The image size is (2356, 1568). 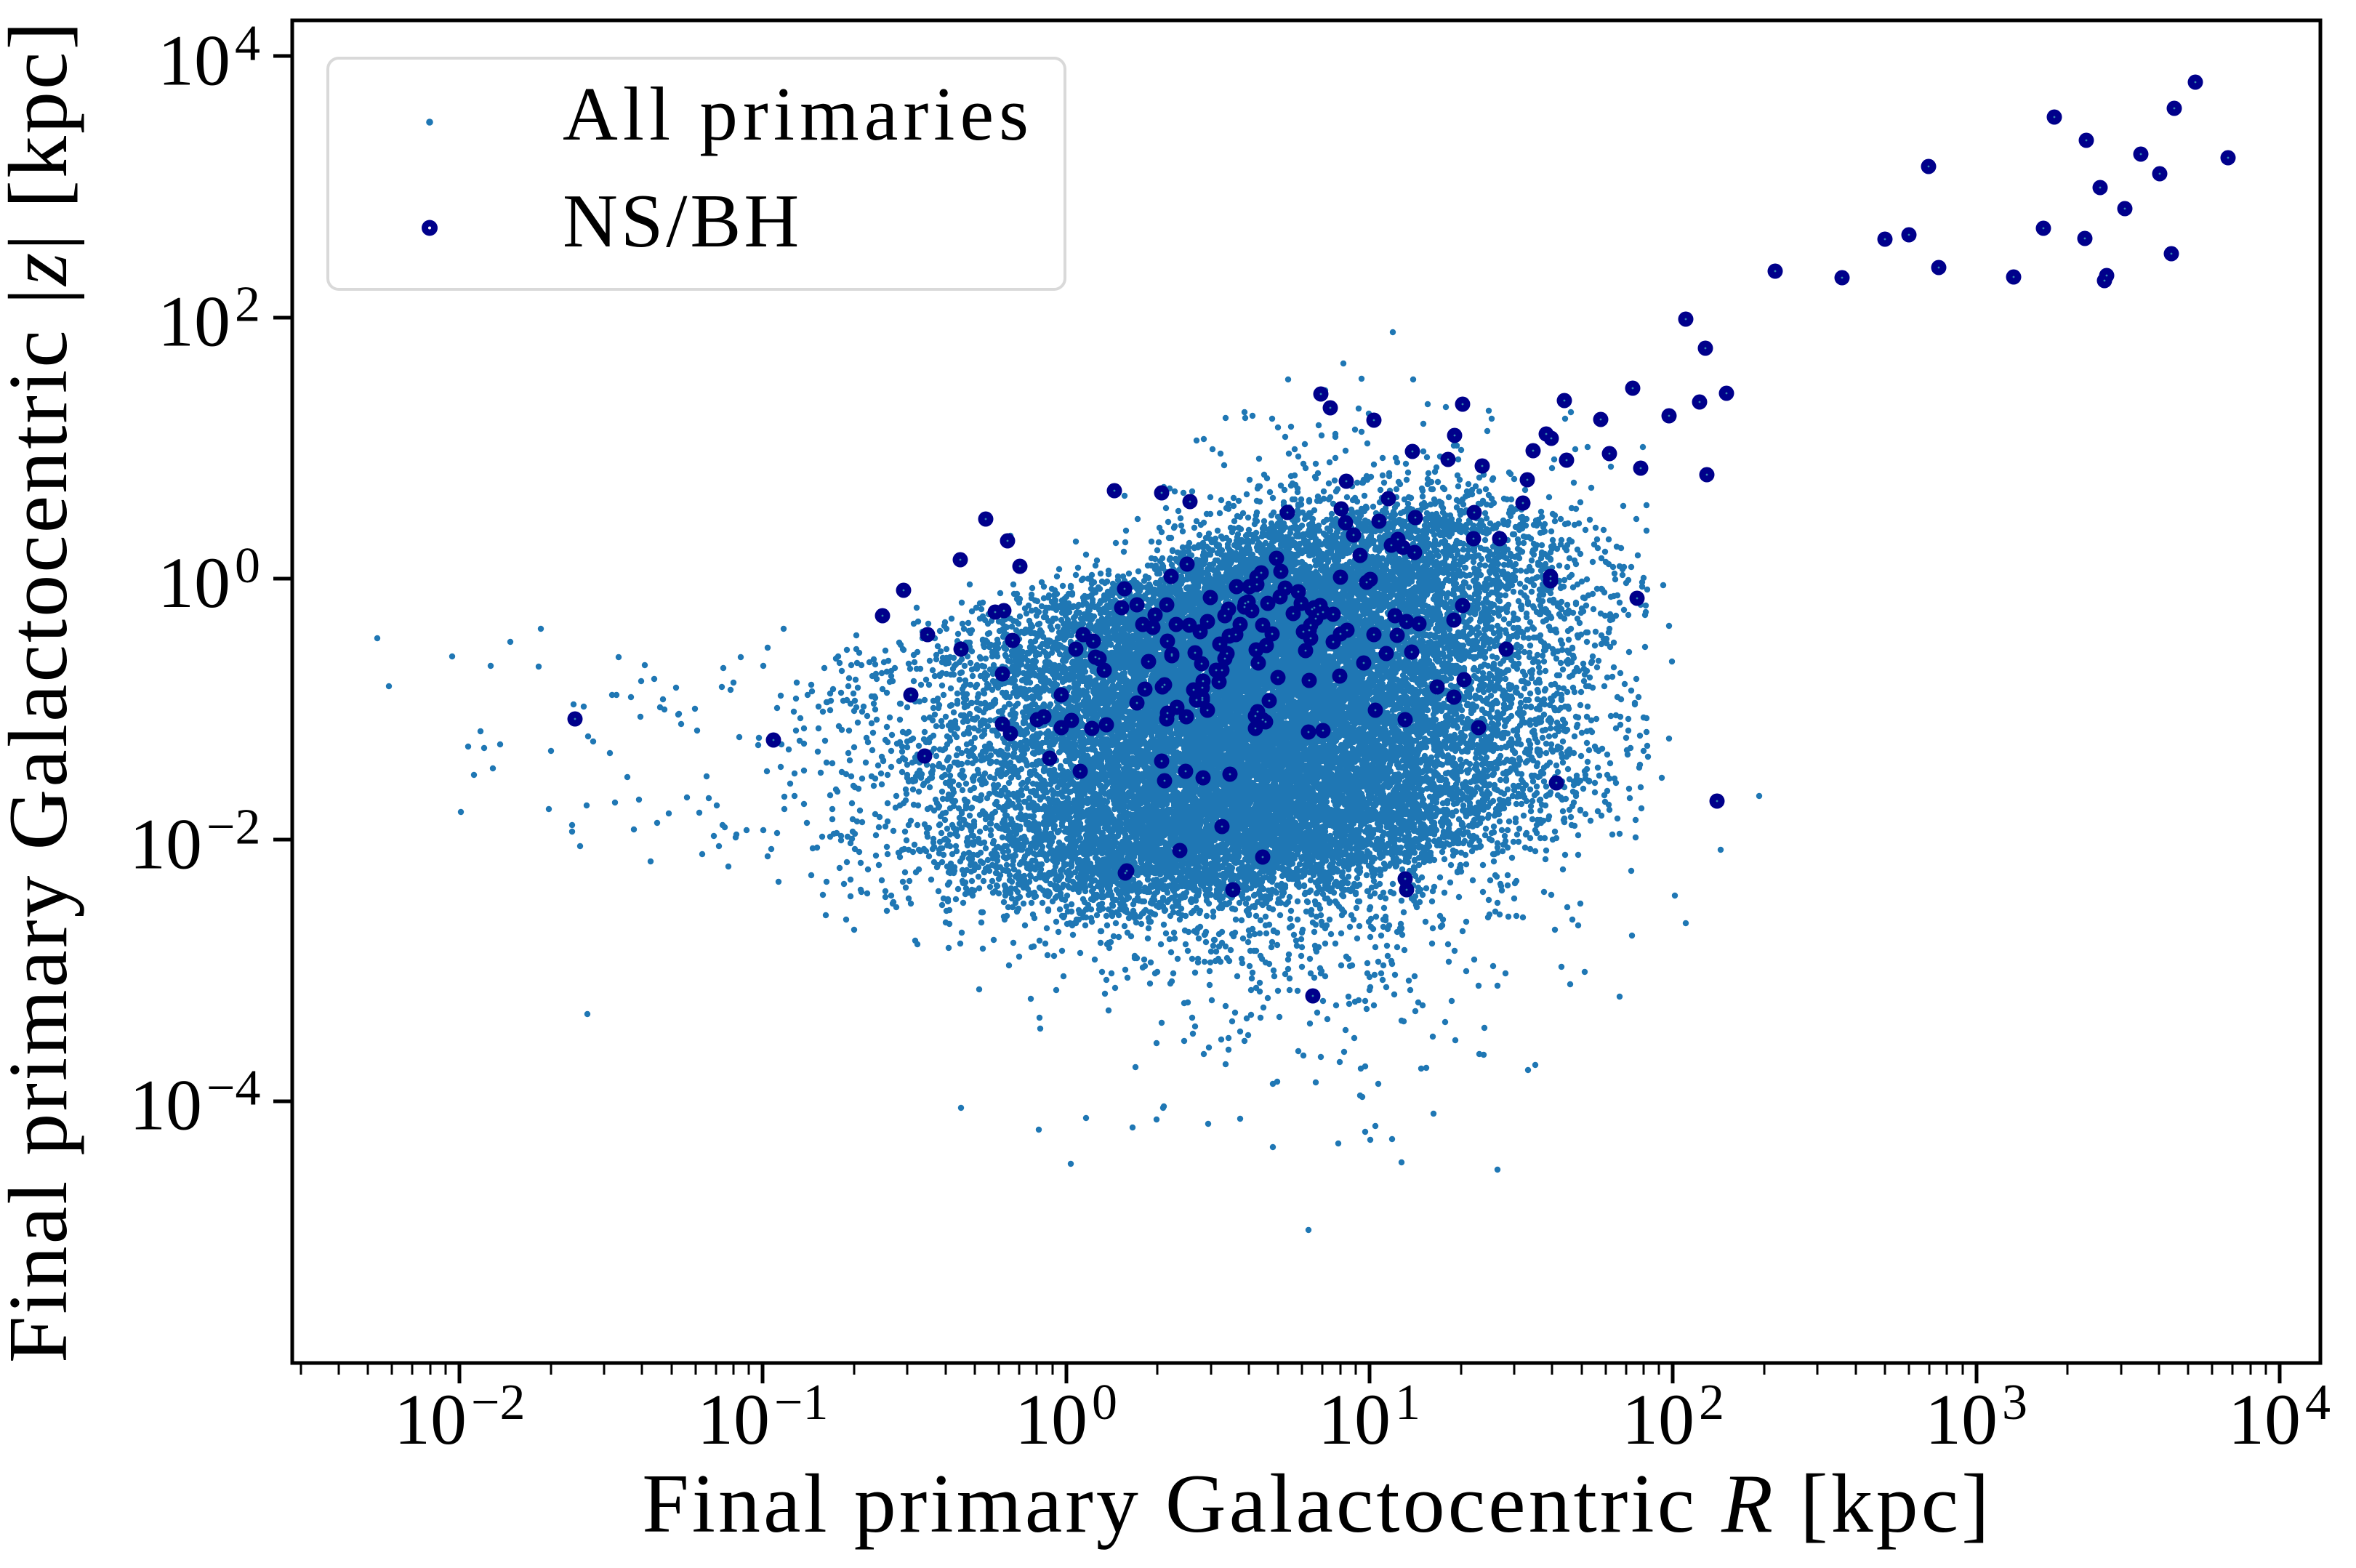 What do you see at coordinates (801, 1403) in the screenshot?
I see `svg-text: −1` at bounding box center [801, 1403].